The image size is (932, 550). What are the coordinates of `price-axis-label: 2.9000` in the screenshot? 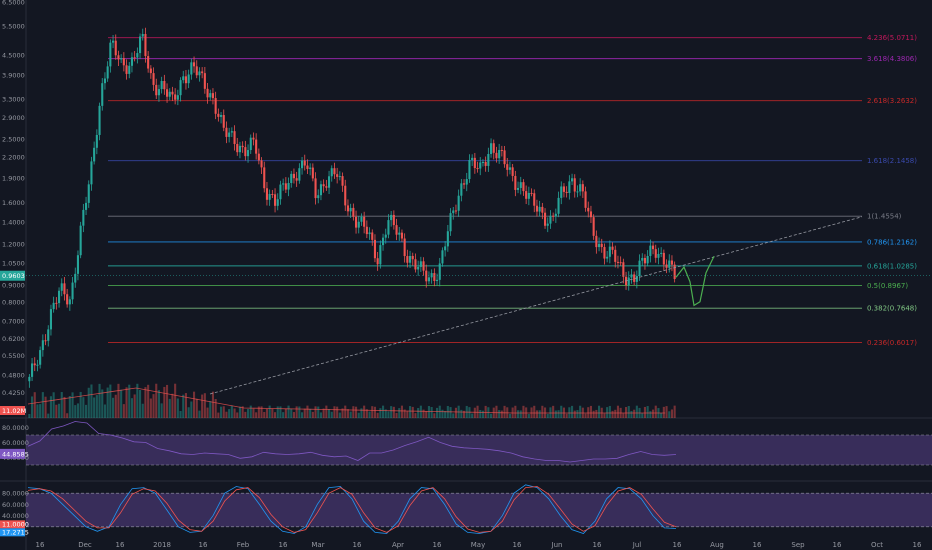 It's located at (13, 118).